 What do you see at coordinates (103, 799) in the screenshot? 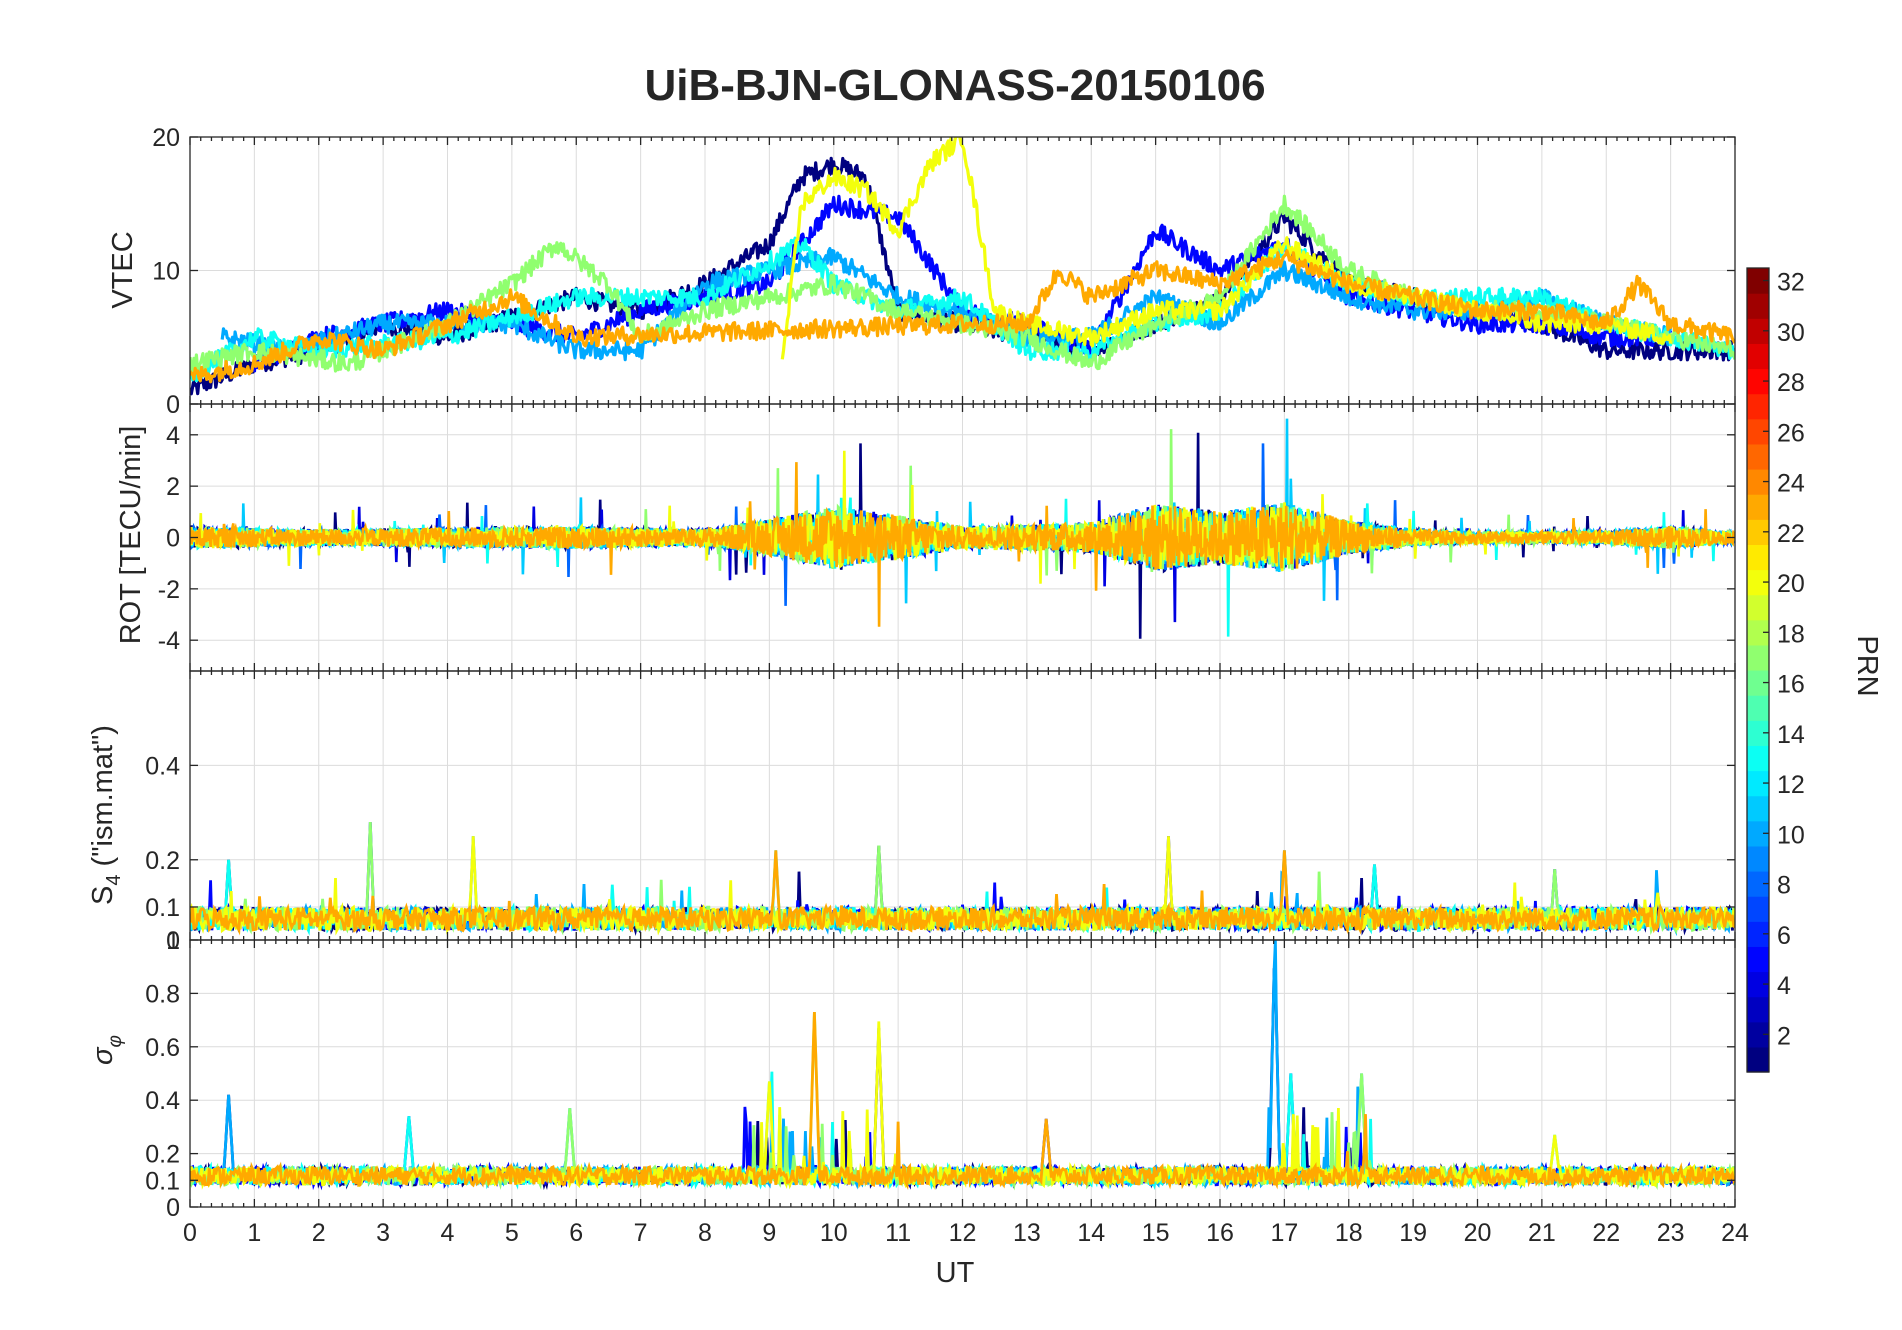
I see `s4-label-rest: ("ism.mat")` at bounding box center [103, 799].